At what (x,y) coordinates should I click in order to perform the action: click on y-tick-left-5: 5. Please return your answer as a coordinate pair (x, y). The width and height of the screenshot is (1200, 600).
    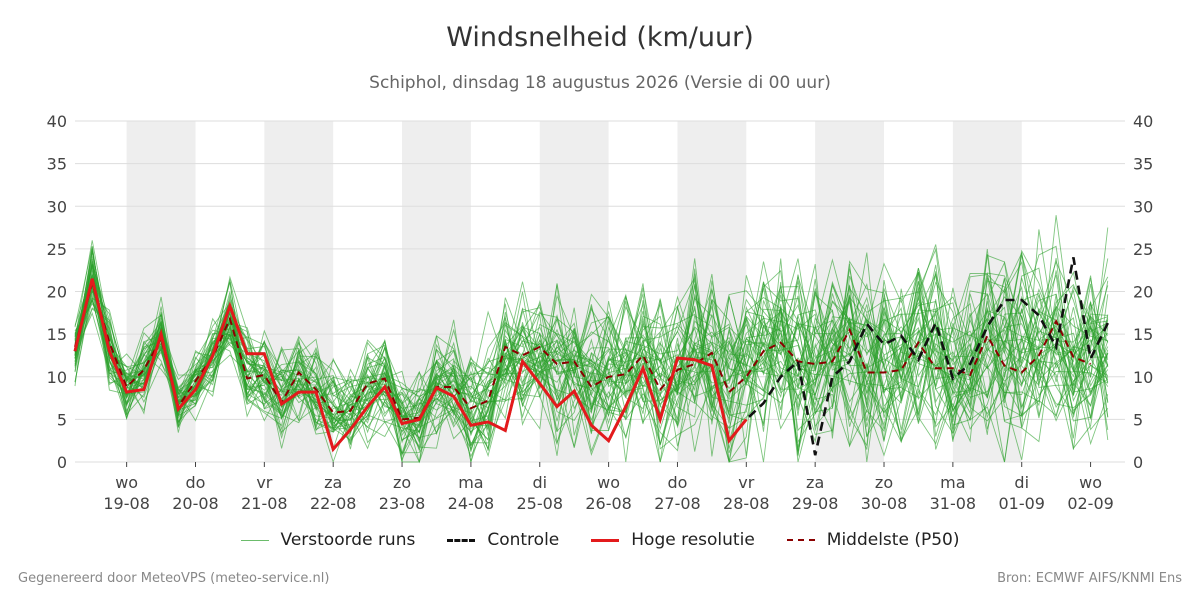
    Looking at the image, I should click on (62, 419).